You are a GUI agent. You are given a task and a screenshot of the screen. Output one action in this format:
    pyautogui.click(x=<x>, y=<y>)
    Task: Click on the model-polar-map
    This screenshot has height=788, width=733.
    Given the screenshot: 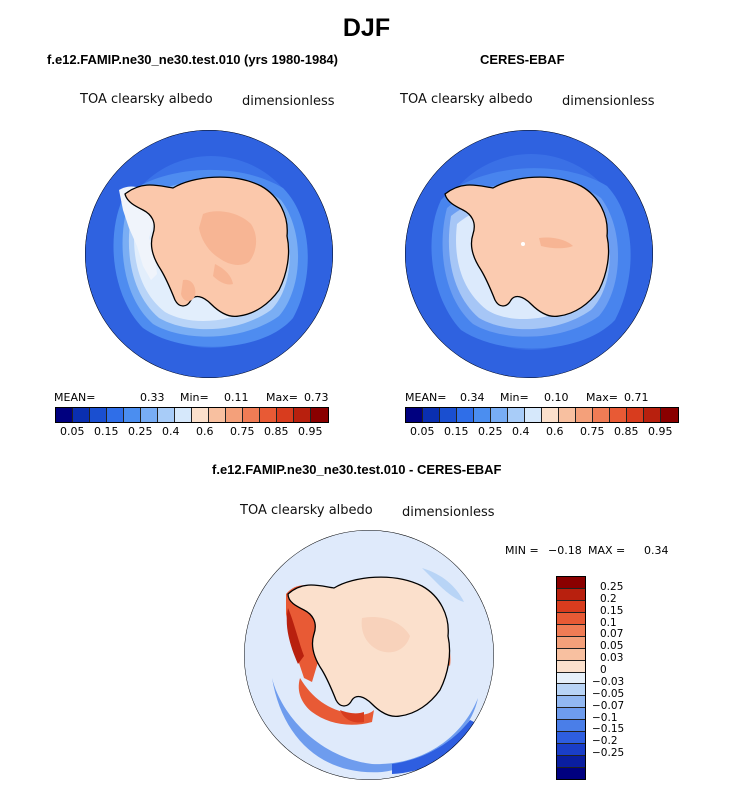 What is the action you would take?
    pyautogui.click(x=209, y=254)
    